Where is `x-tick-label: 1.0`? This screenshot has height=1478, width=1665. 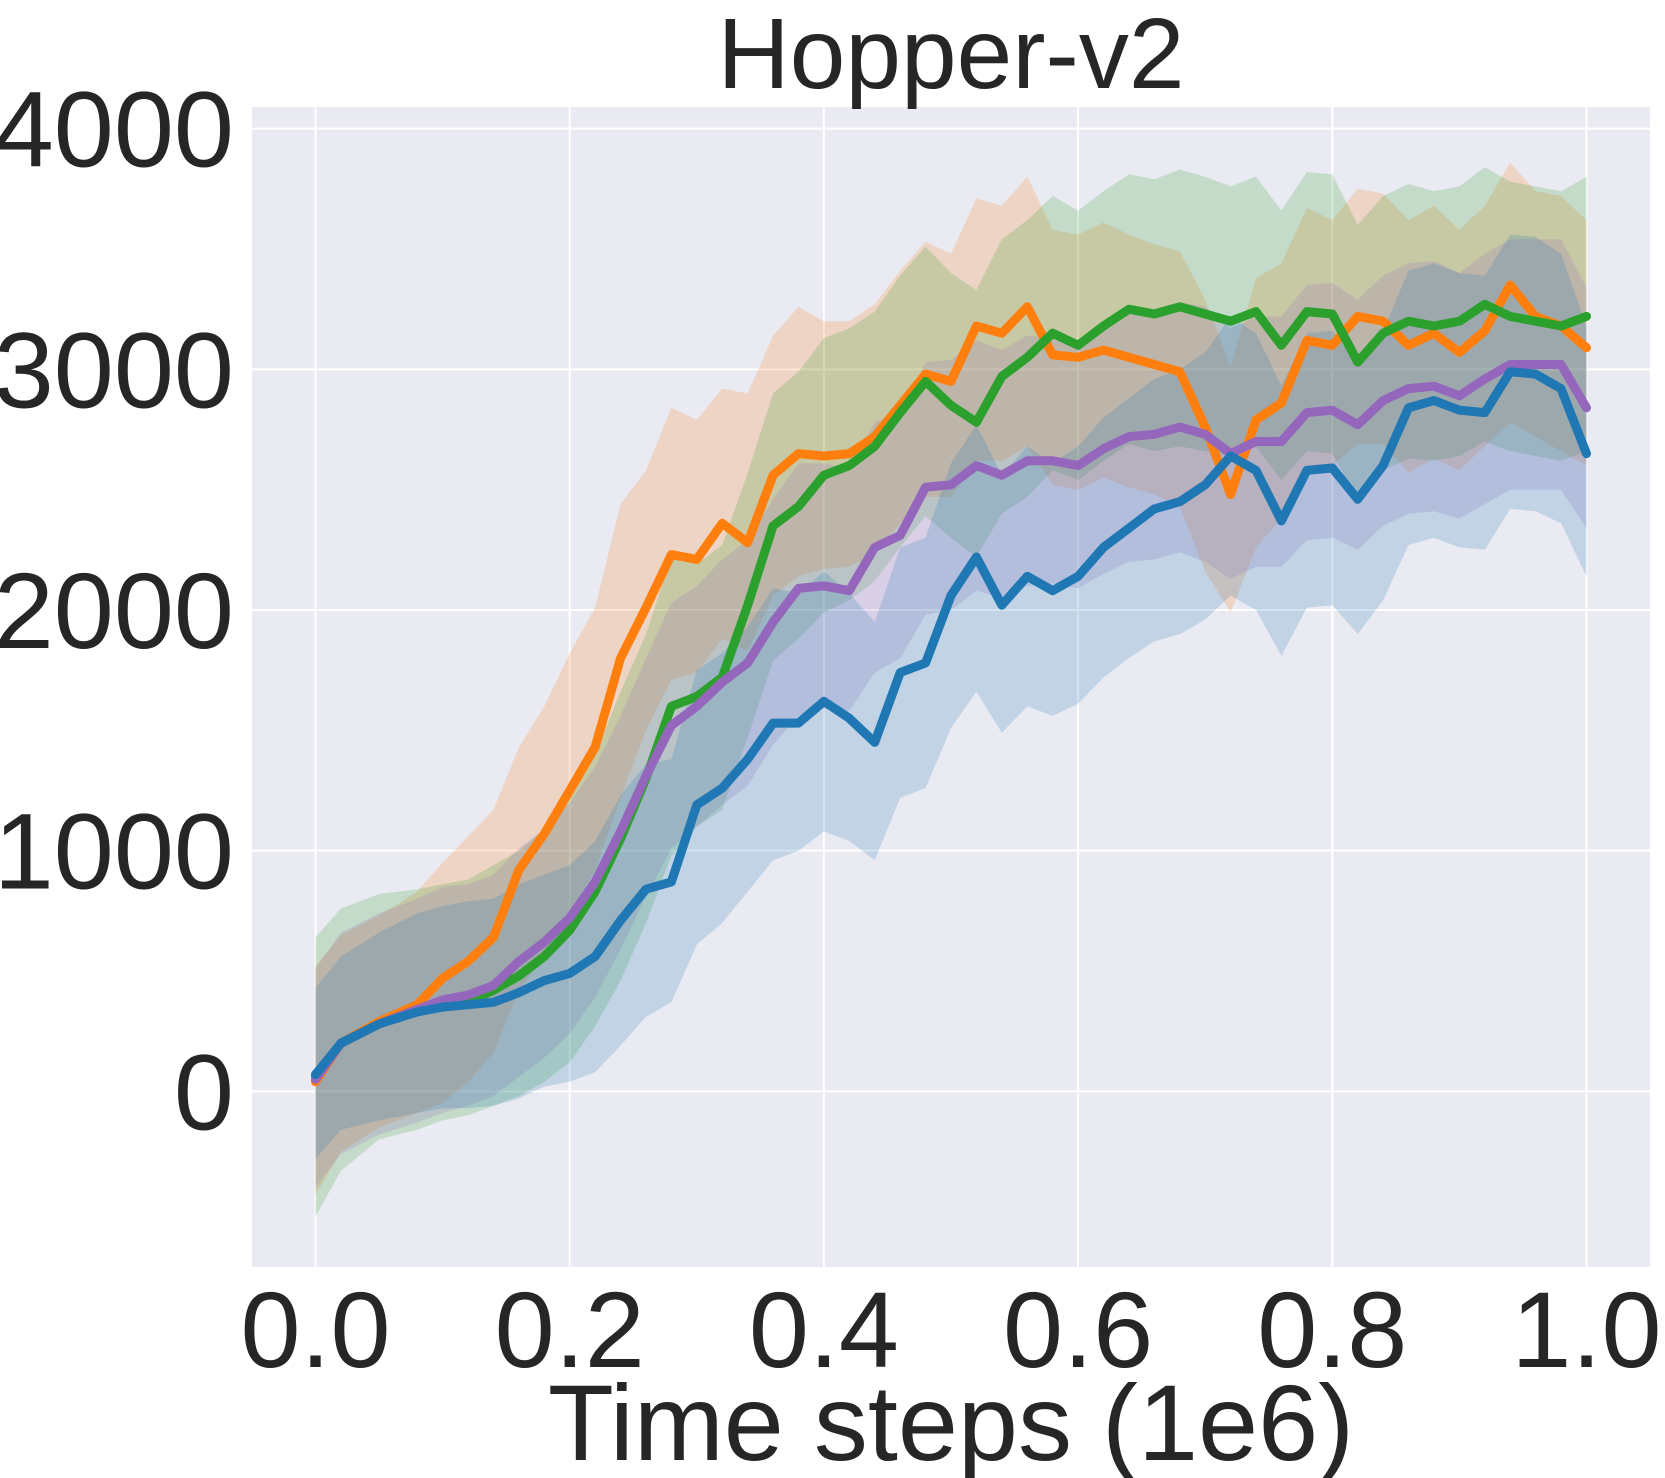
x-tick-label: 1.0 is located at coordinates (1586, 1329).